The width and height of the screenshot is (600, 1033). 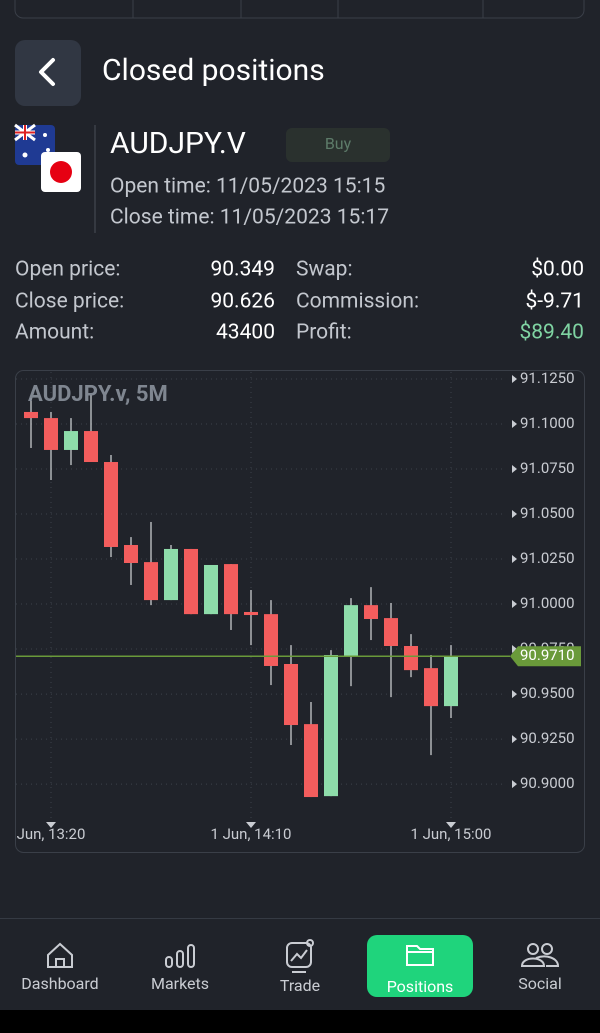 I want to click on nav-icons, so click(x=303, y=956).